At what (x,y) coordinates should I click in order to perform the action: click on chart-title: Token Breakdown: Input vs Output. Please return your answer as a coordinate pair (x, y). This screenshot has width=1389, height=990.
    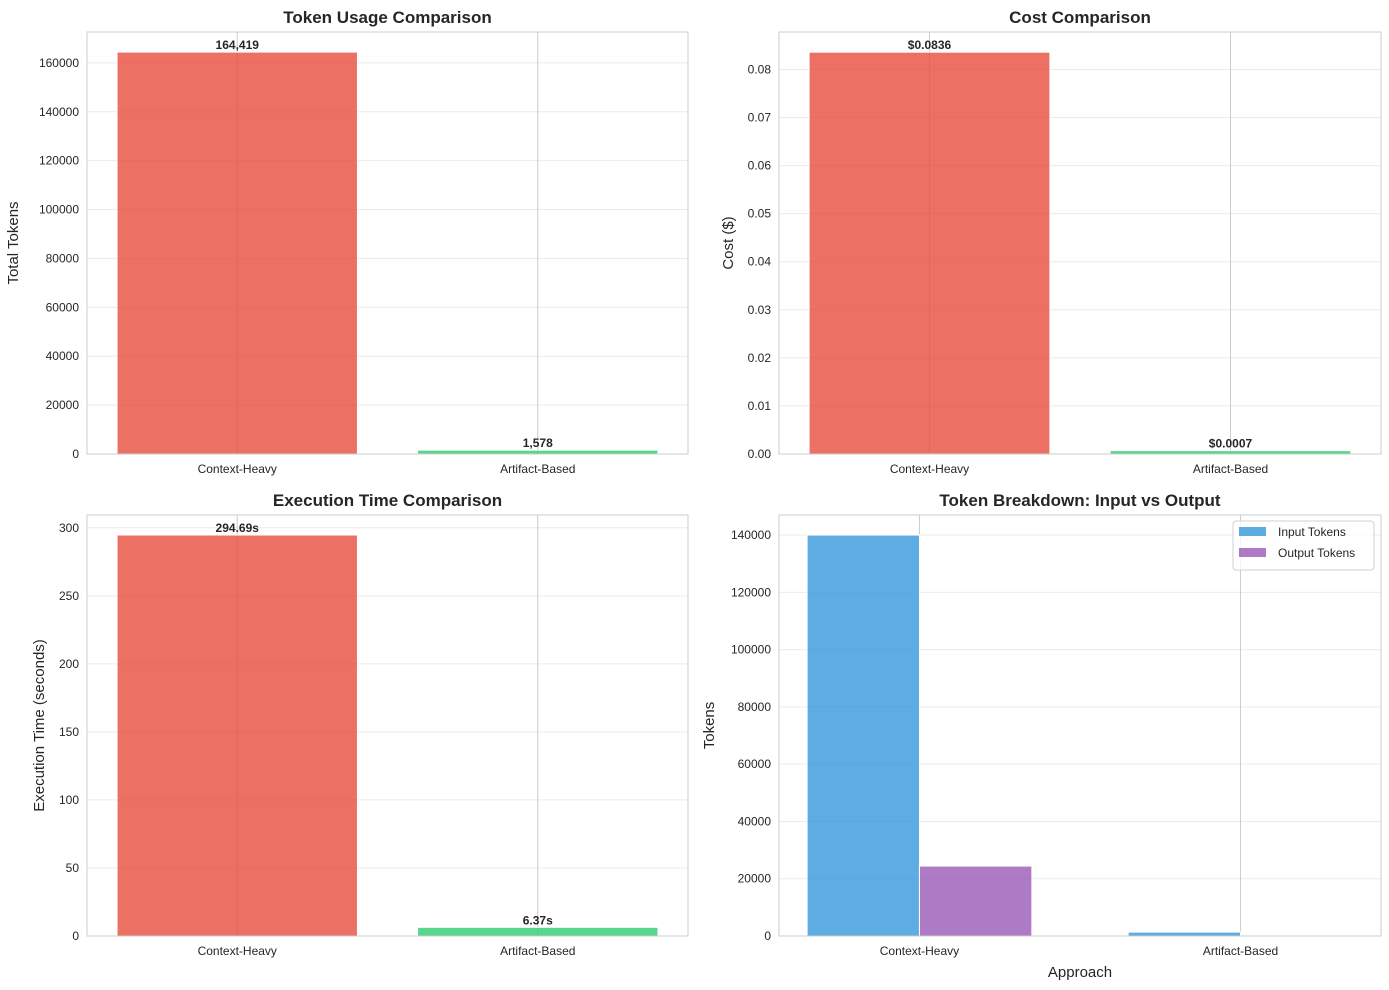
    Looking at the image, I should click on (1079, 500).